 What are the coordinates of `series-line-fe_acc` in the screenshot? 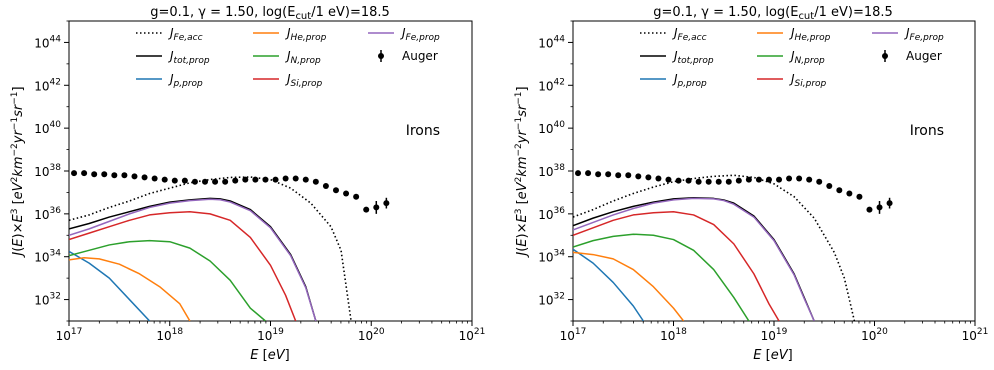 It's located at (714, 247).